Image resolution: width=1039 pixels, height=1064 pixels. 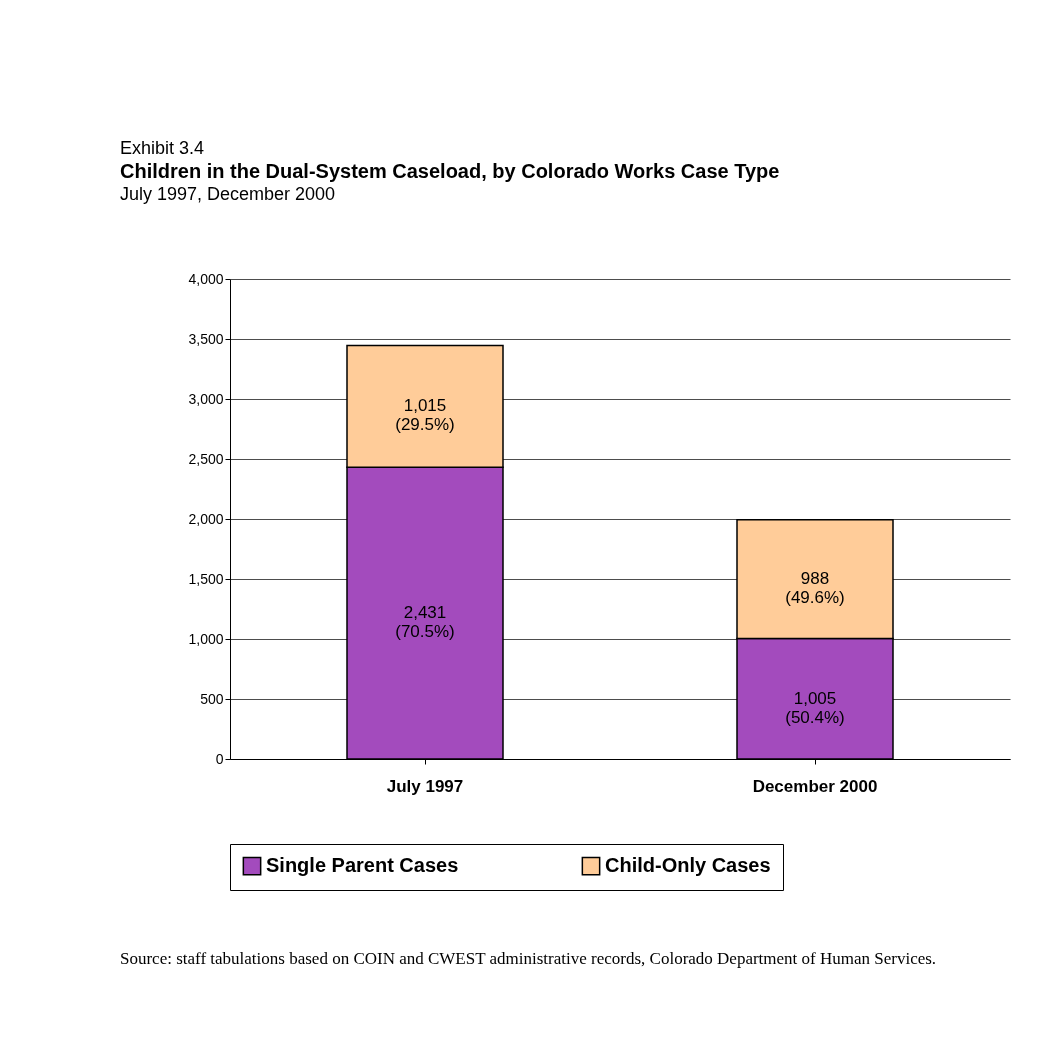 What do you see at coordinates (212, 698) in the screenshot?
I see `y-tick-label: 500` at bounding box center [212, 698].